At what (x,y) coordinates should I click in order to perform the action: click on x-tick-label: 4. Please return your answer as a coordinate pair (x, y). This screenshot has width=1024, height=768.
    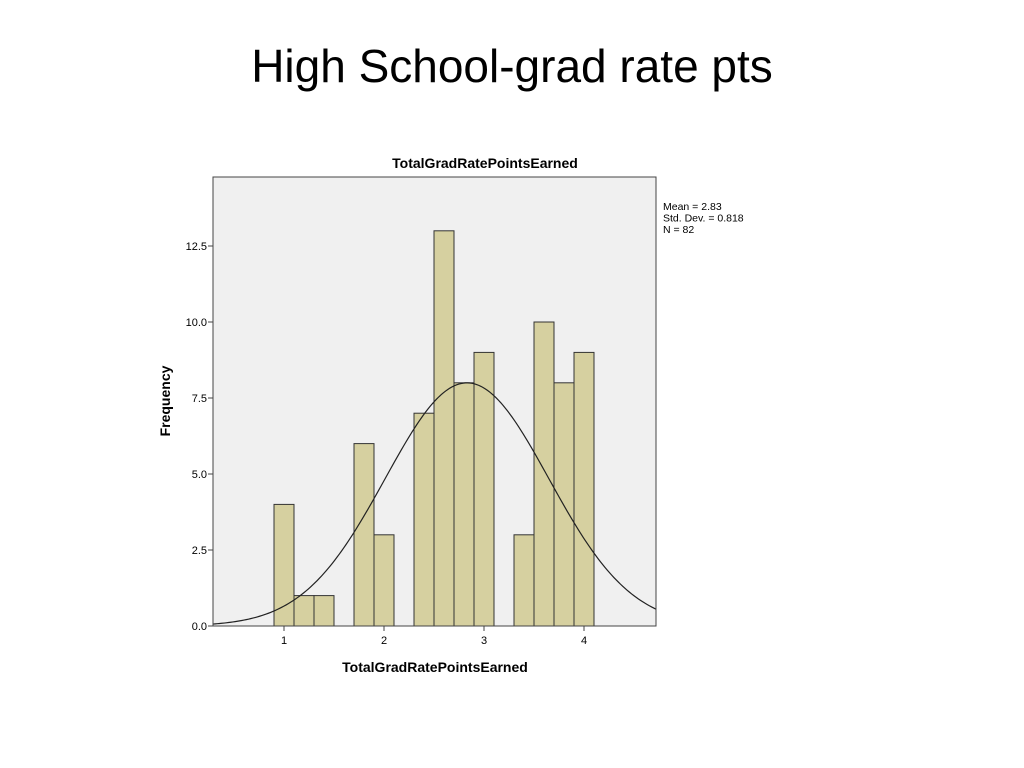
    Looking at the image, I should click on (584, 641).